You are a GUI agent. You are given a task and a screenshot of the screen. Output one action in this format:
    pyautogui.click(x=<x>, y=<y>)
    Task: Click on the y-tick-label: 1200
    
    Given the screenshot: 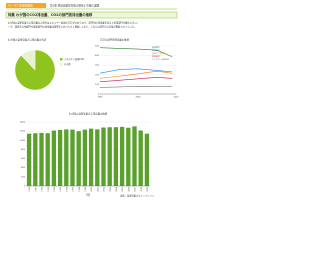 What is the action you would take?
    pyautogui.click(x=23, y=132)
    